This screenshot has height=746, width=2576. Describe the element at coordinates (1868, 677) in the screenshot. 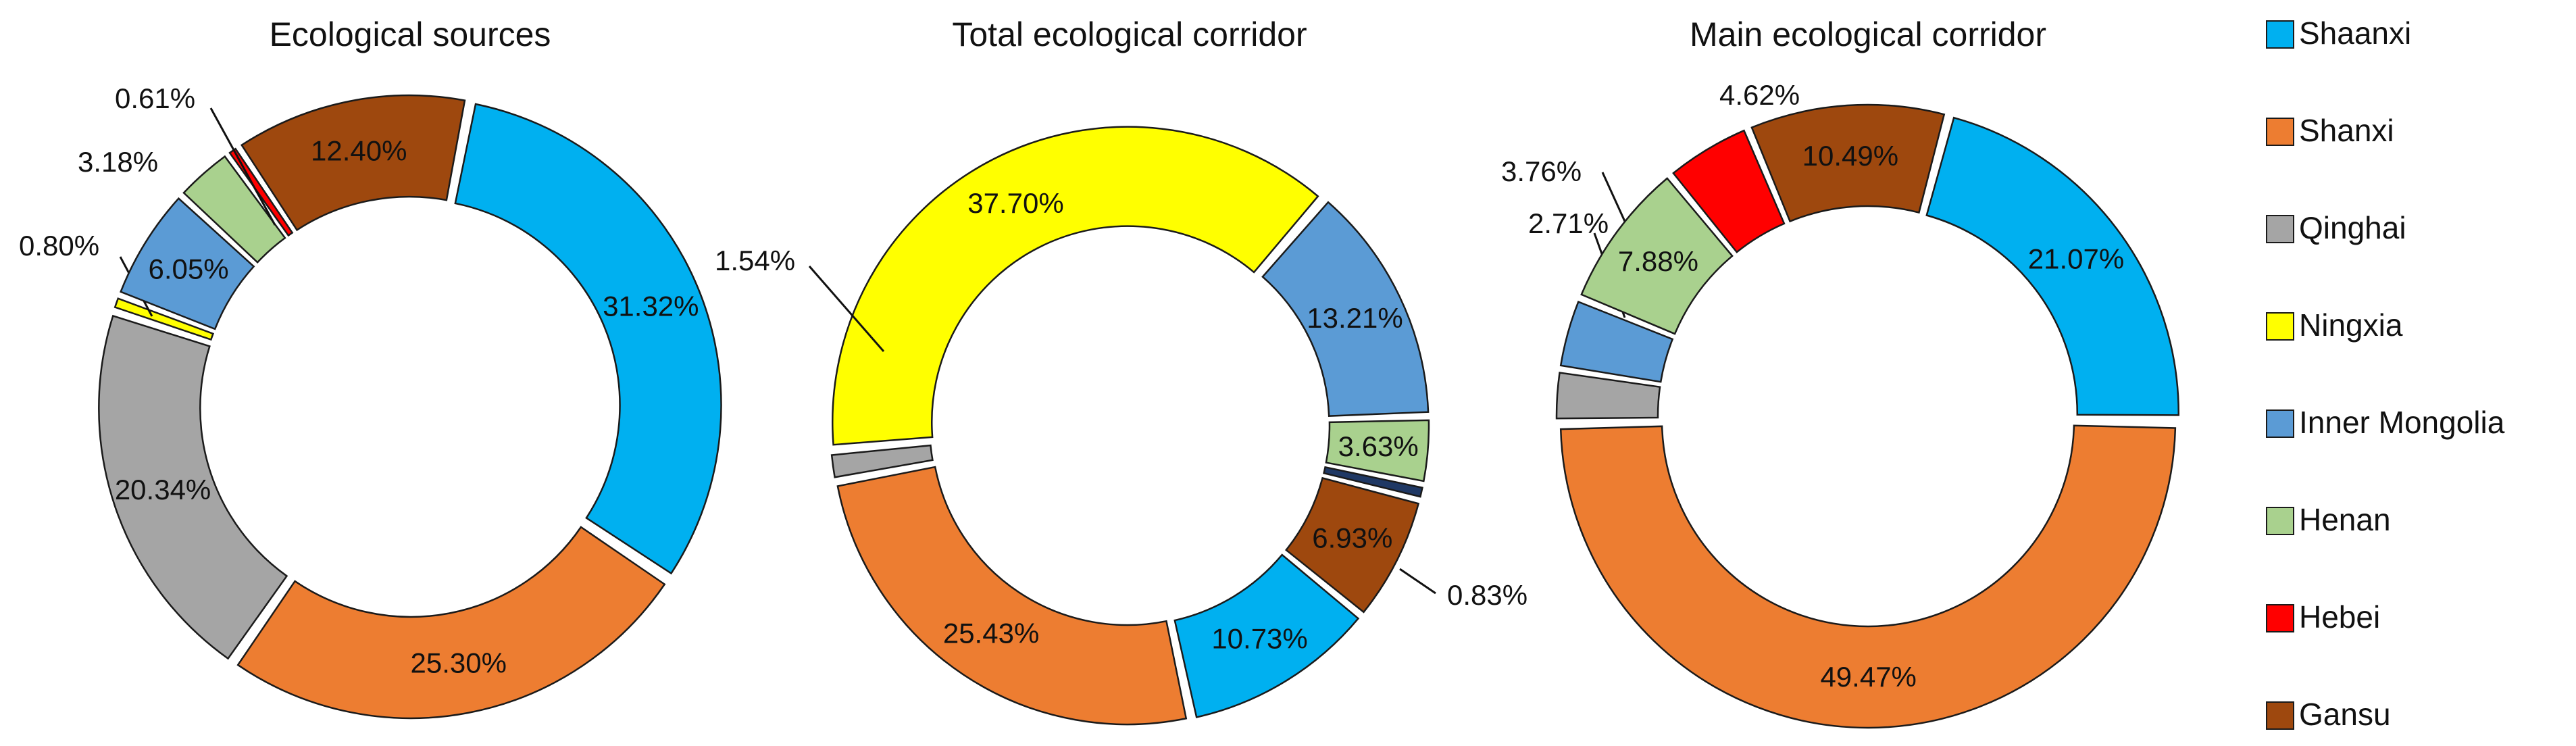

I see `slice-label: 49.47%` at that location.